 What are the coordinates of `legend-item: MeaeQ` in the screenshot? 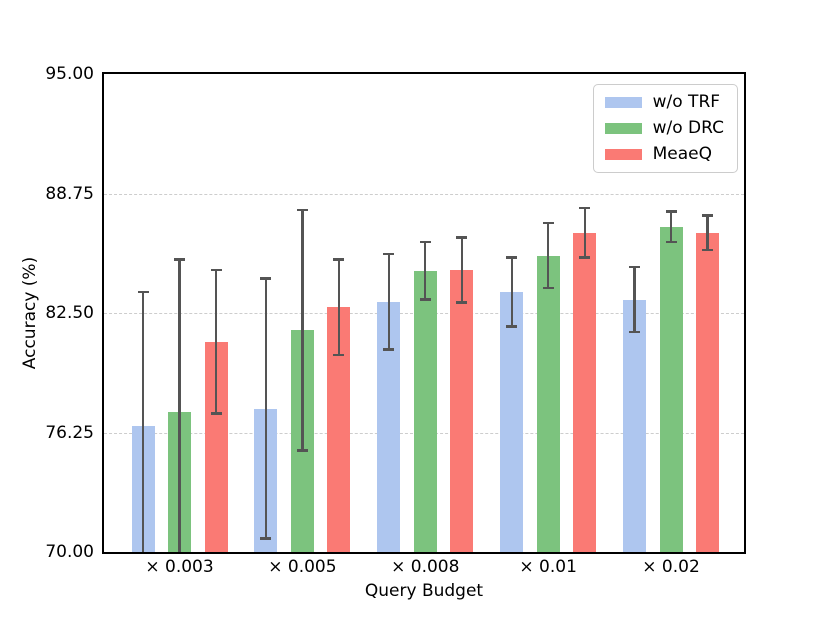 It's located at (664, 154).